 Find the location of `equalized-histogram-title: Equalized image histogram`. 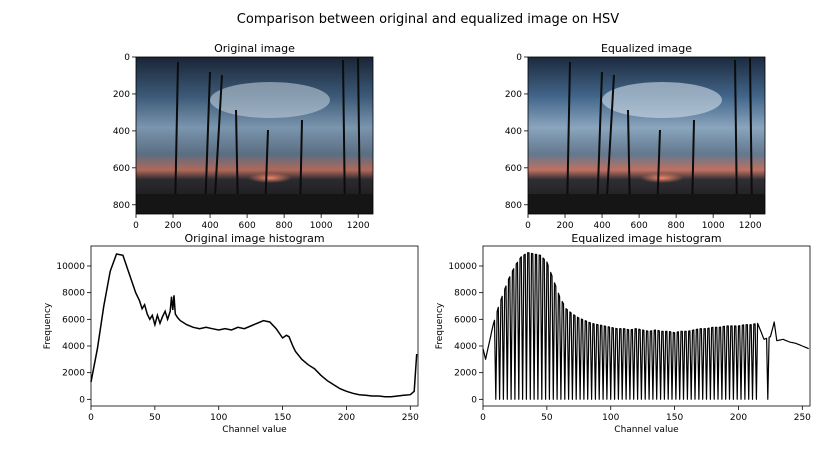

equalized-histogram-title: Equalized image histogram is located at coordinates (646, 238).